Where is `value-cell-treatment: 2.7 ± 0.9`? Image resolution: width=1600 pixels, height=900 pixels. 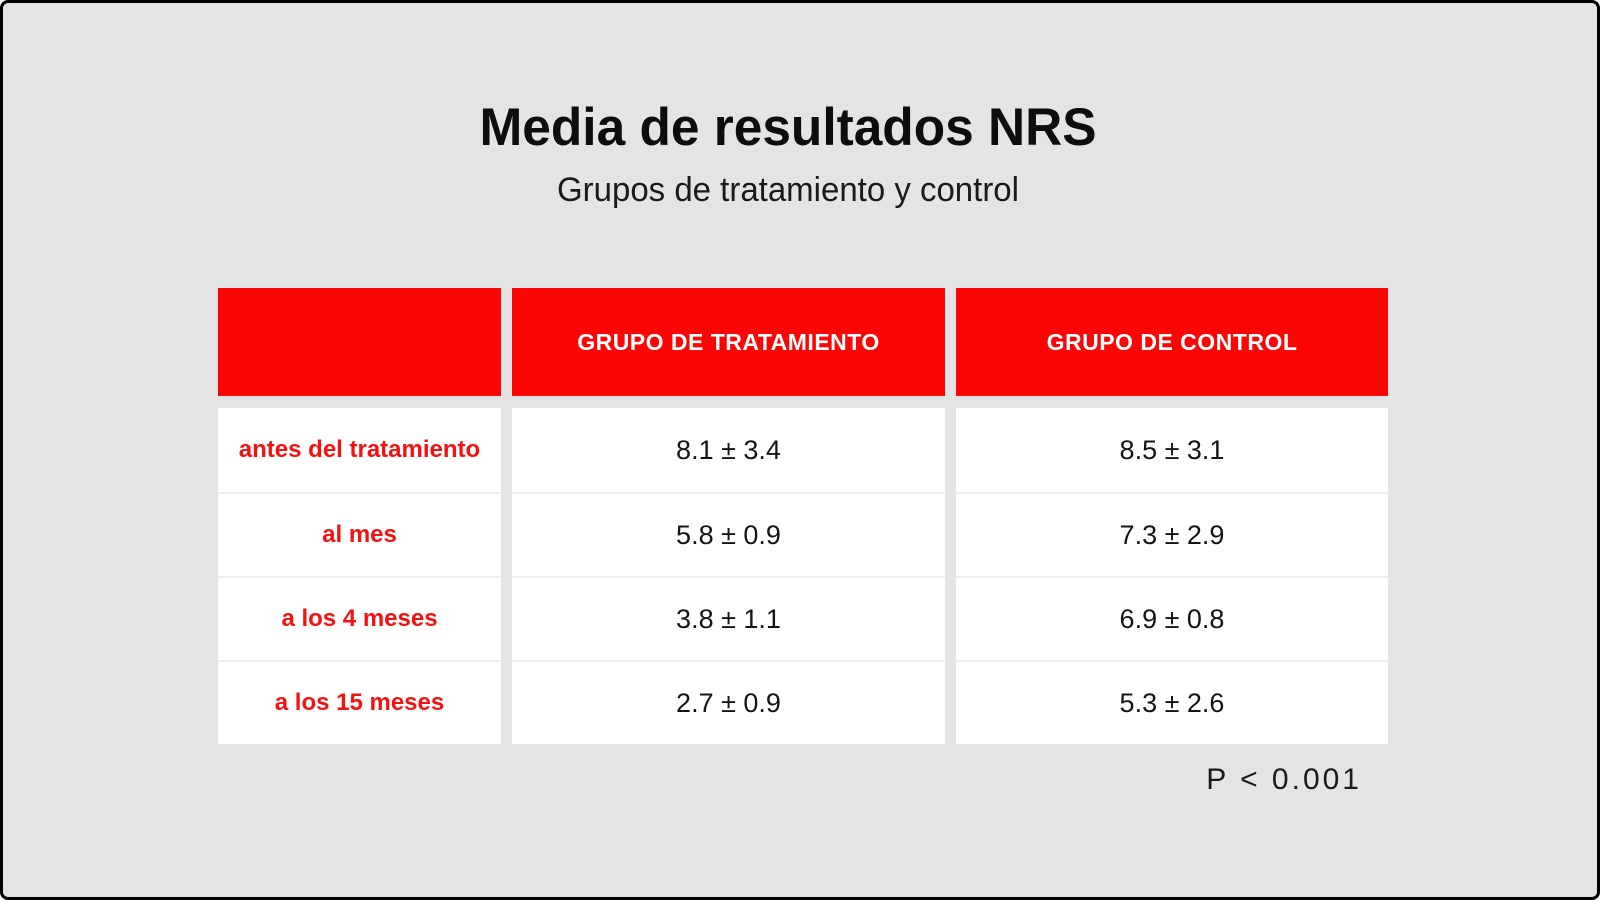
value-cell-treatment: 2.7 ± 0.9 is located at coordinates (728, 702).